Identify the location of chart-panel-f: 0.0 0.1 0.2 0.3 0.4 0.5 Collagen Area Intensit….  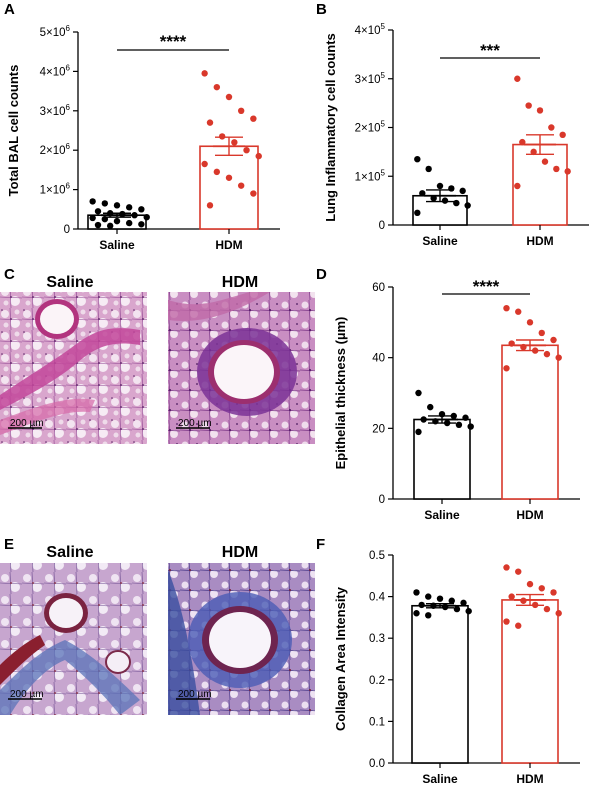
(456, 668).